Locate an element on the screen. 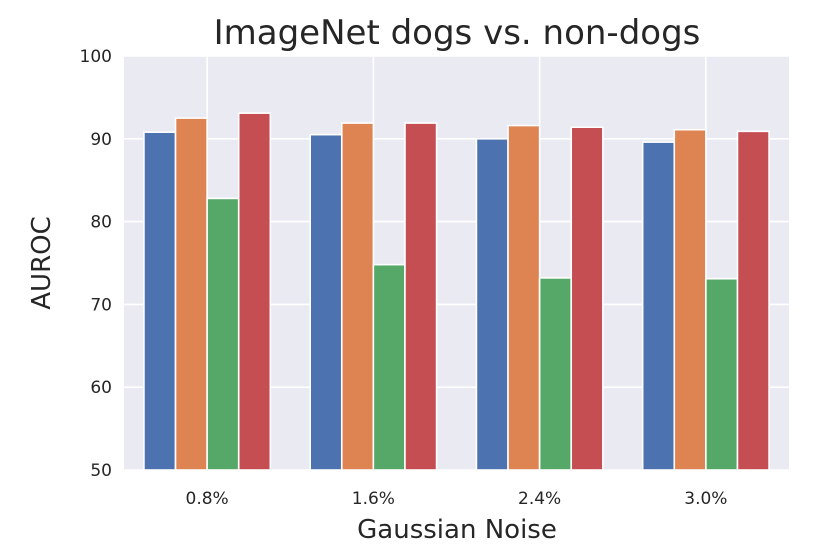  x-tick-label: 3.0% is located at coordinates (705, 499).